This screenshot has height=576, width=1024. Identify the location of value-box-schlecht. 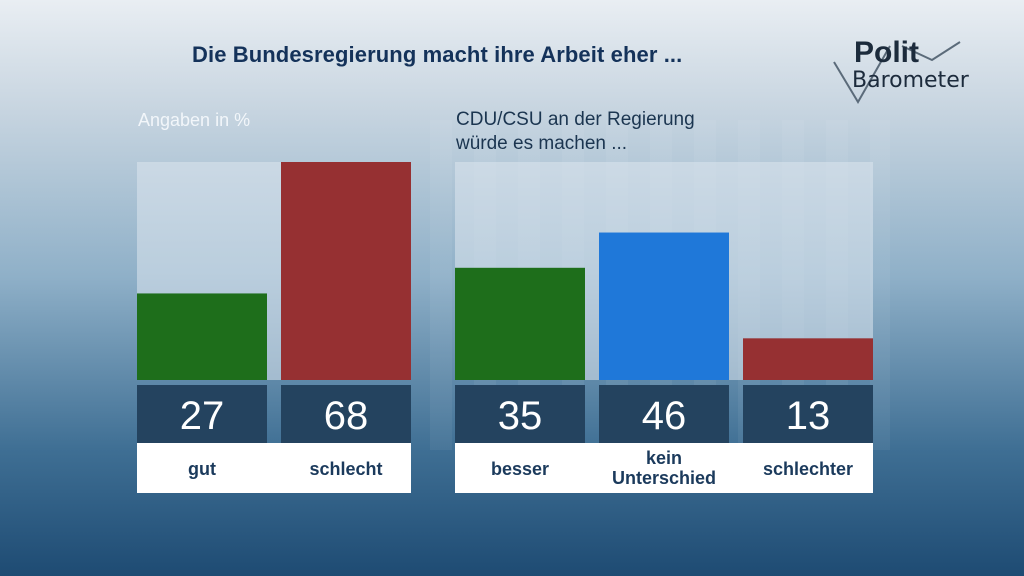
(346, 414).